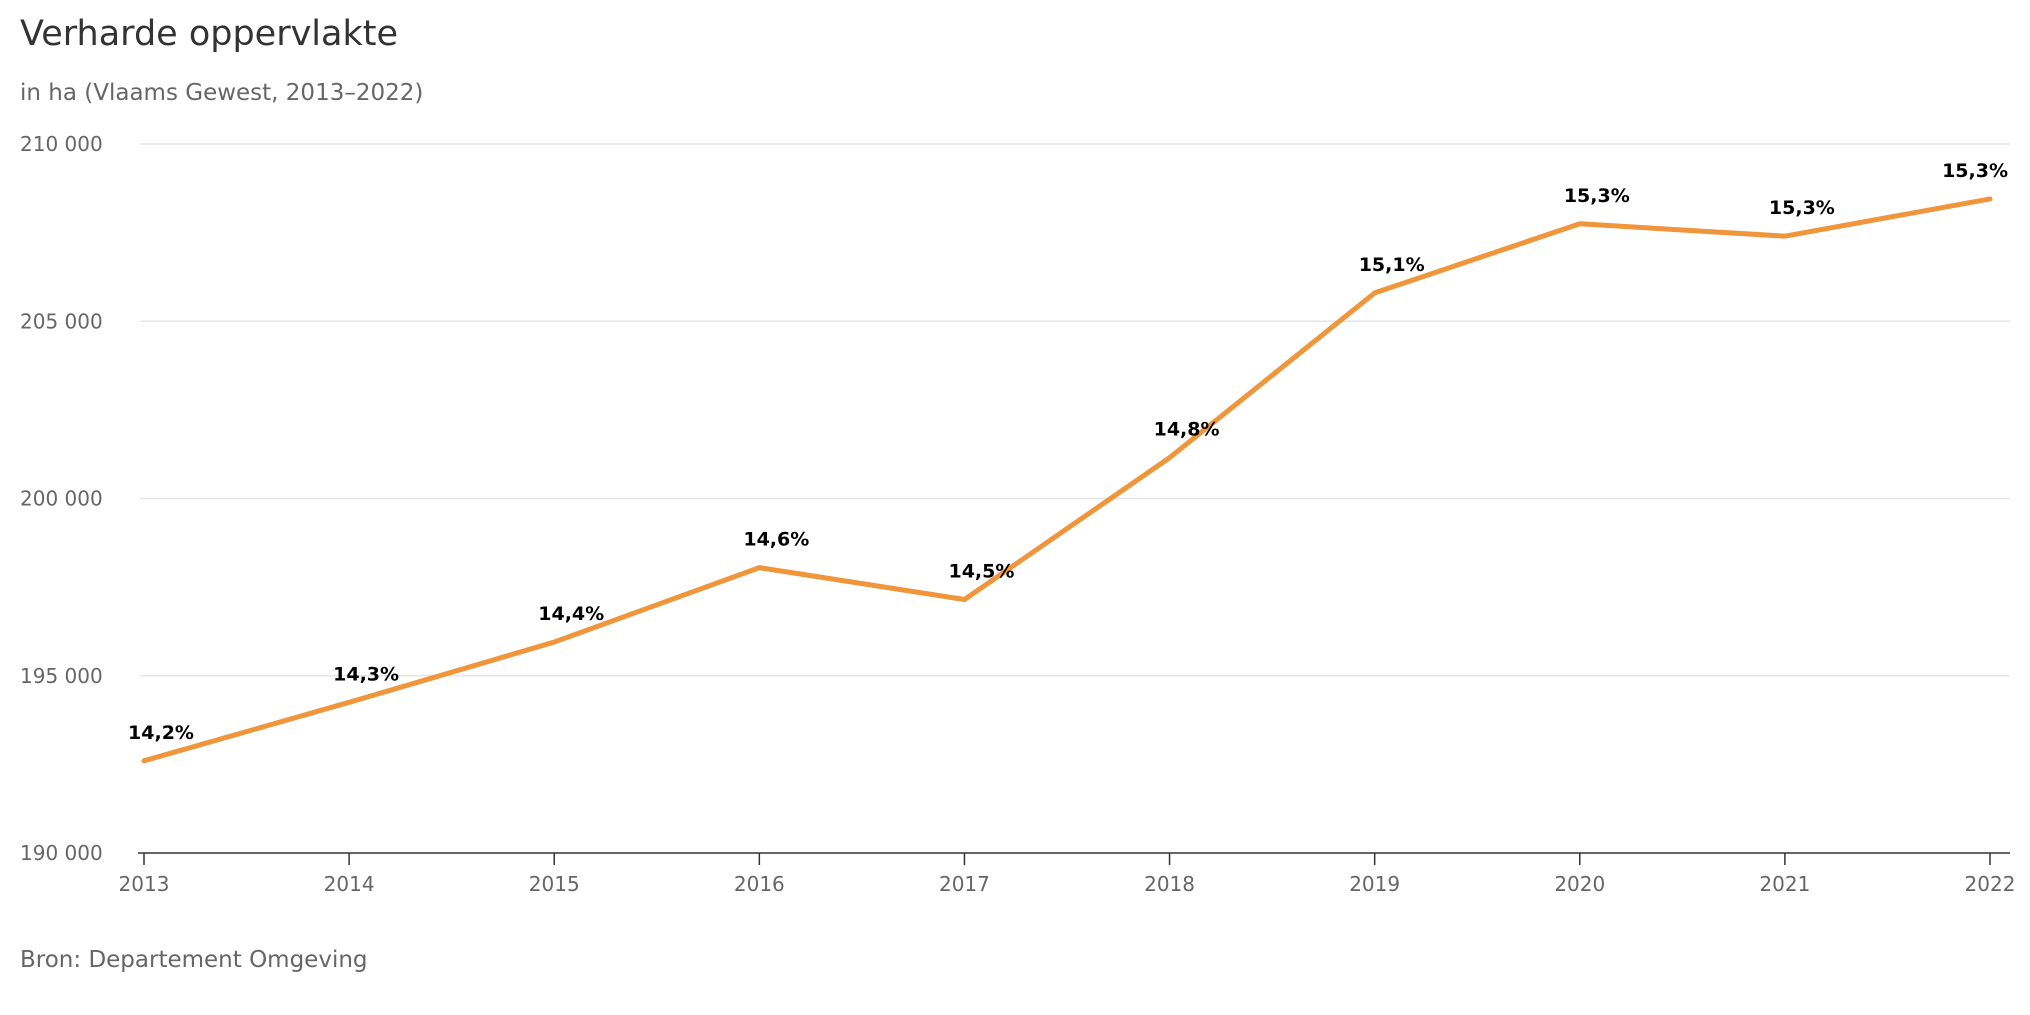  Describe the element at coordinates (776, 540) in the screenshot. I see `data-label: 14,6%` at that location.